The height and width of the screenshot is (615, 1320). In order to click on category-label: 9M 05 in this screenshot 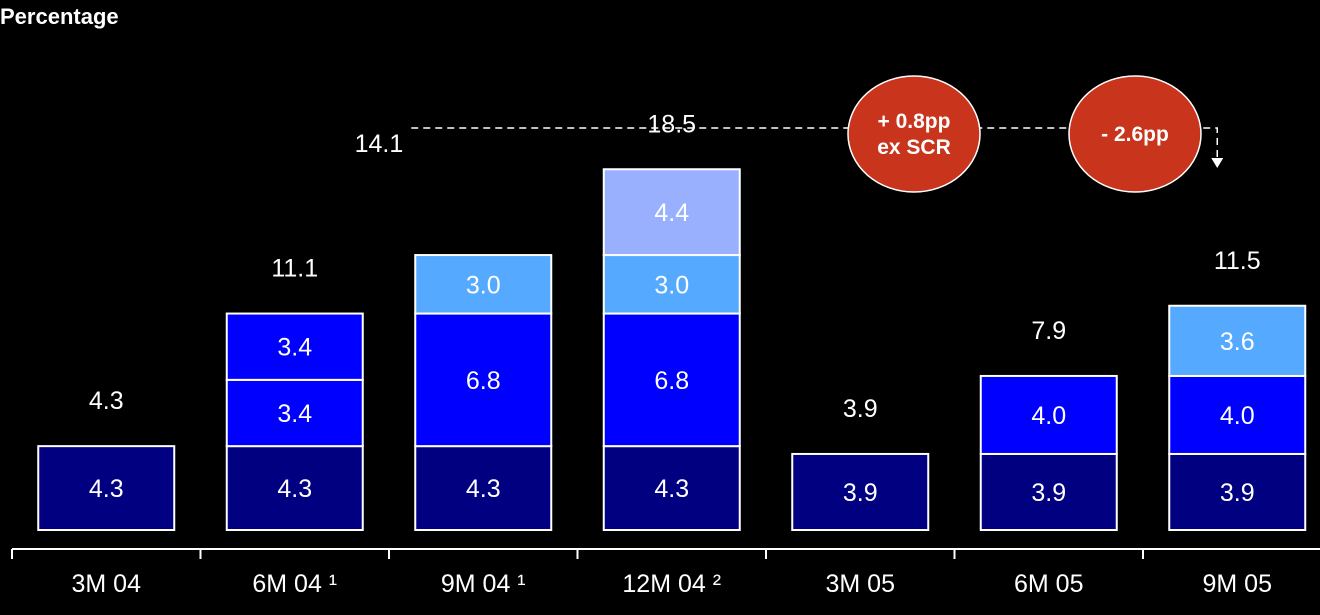, I will do `click(1237, 584)`.